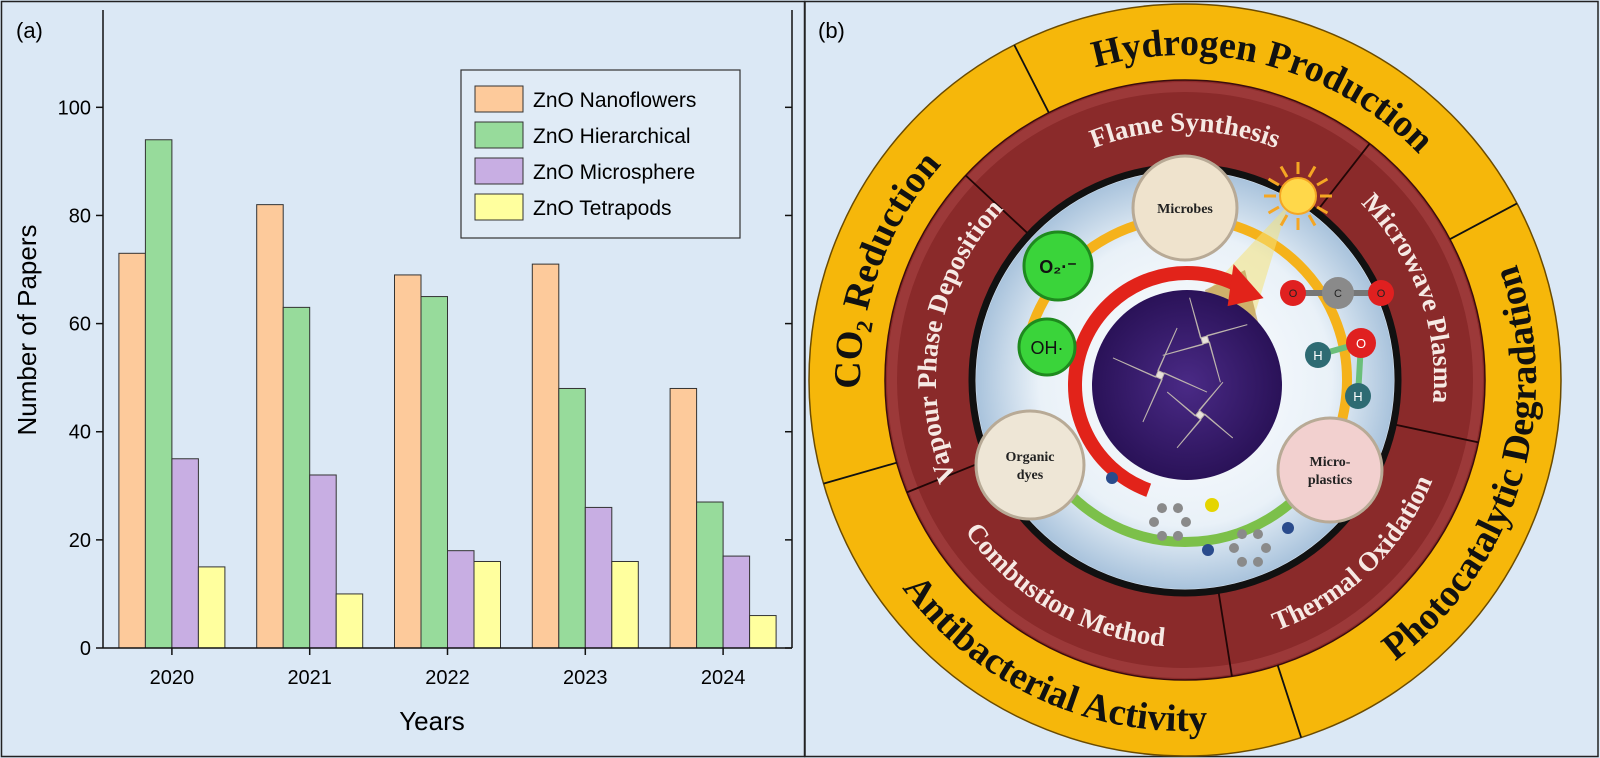 The image size is (1600, 758). What do you see at coordinates (723, 678) in the screenshot?
I see `x-tick-label: 2024` at bounding box center [723, 678].